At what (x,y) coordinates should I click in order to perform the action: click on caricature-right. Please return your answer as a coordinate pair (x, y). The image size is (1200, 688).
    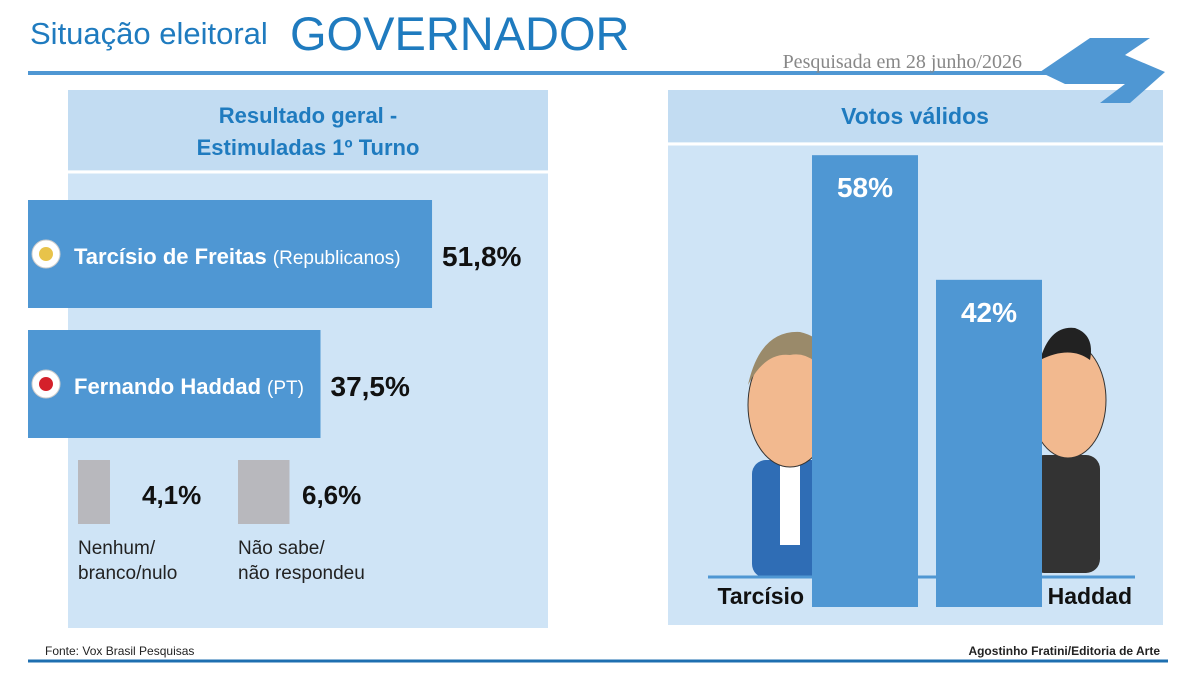
    Looking at the image, I should click on (1068, 450).